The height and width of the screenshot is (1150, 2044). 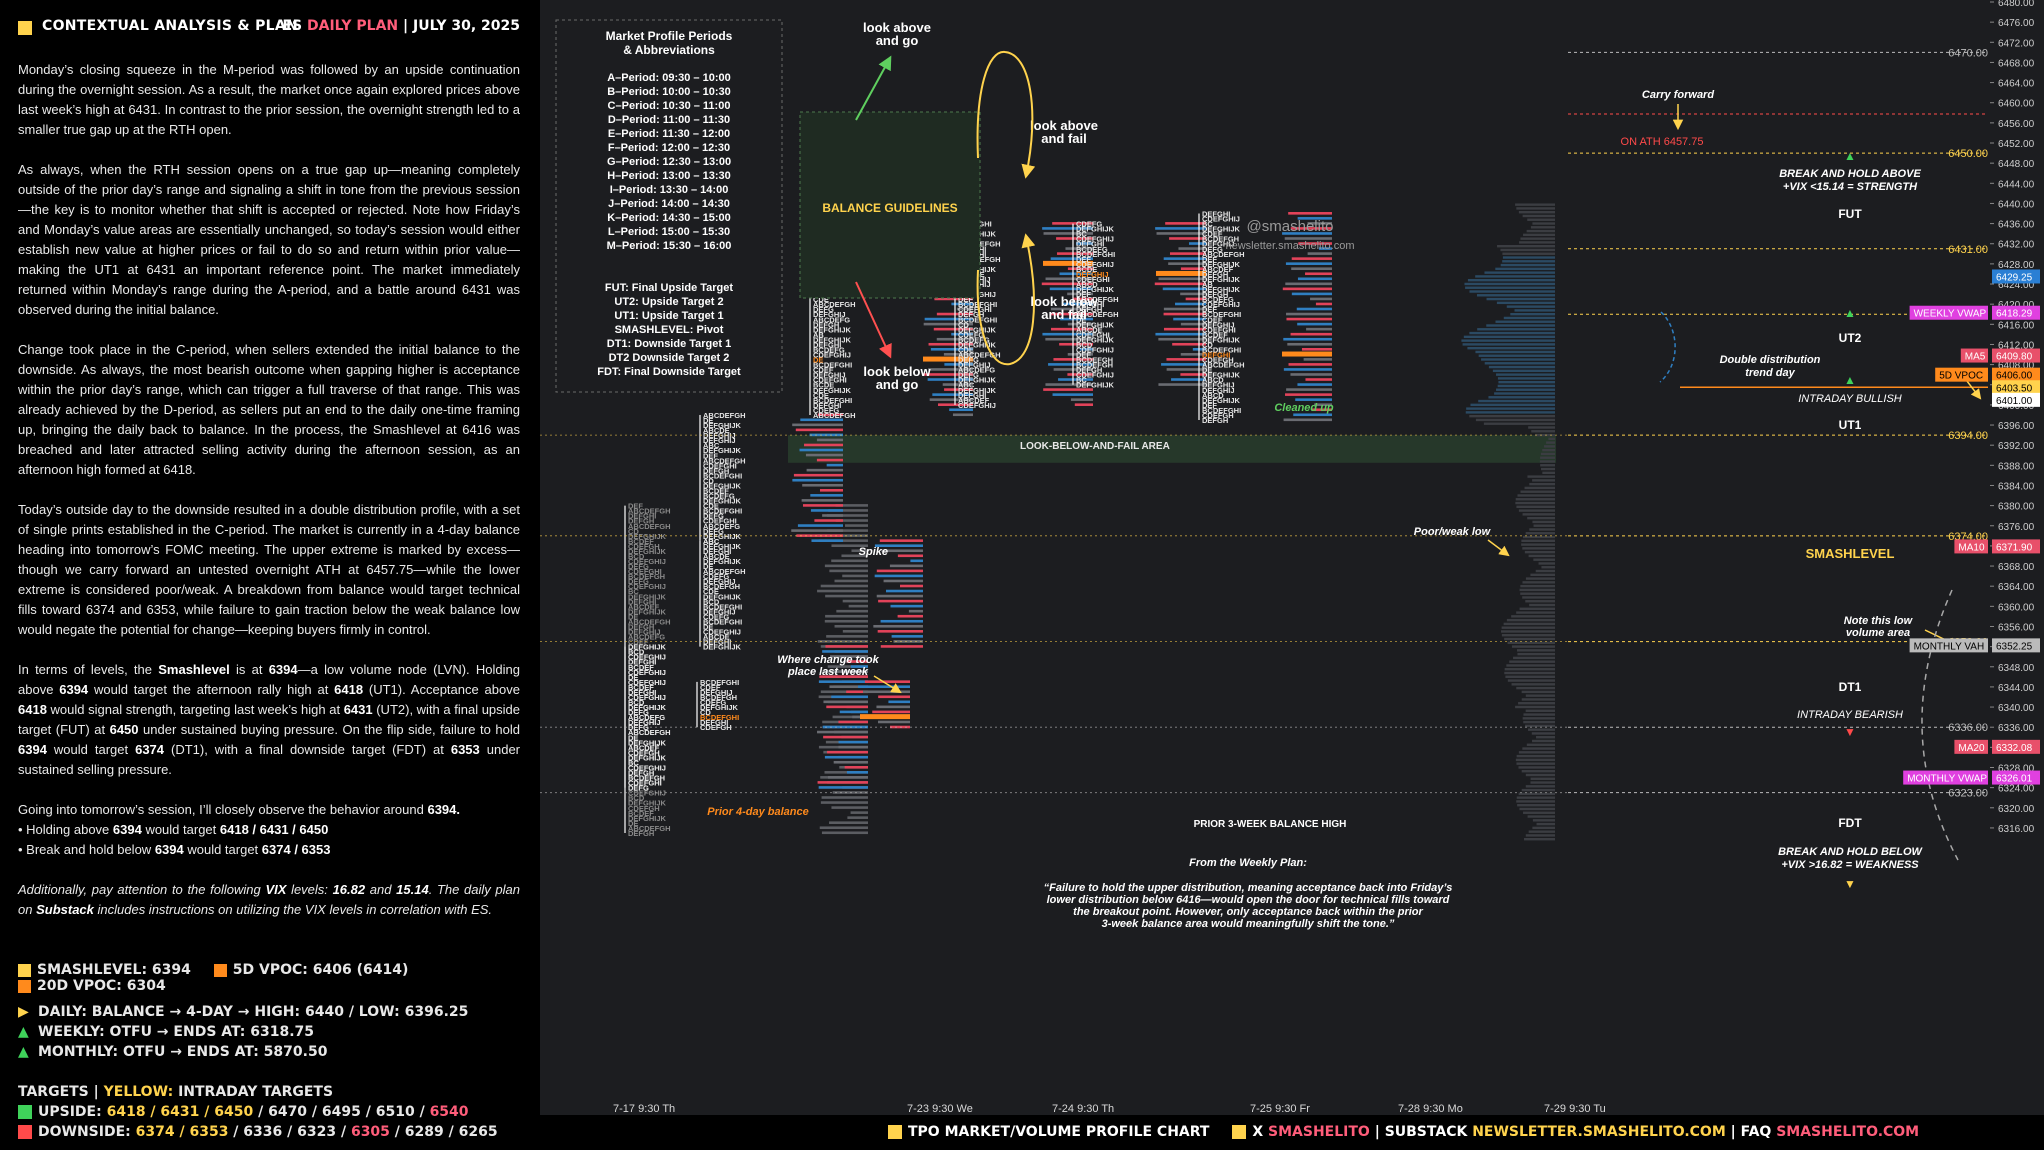 What do you see at coordinates (644, 747) in the screenshot?
I see `tpo-letters: ABCDEF` at bounding box center [644, 747].